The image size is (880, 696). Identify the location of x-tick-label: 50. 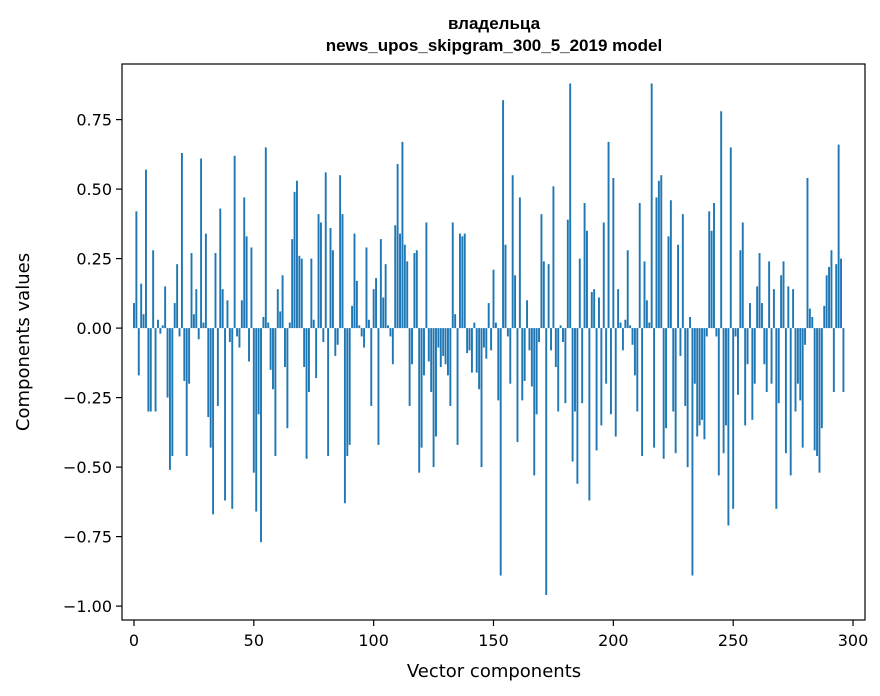
(254, 640).